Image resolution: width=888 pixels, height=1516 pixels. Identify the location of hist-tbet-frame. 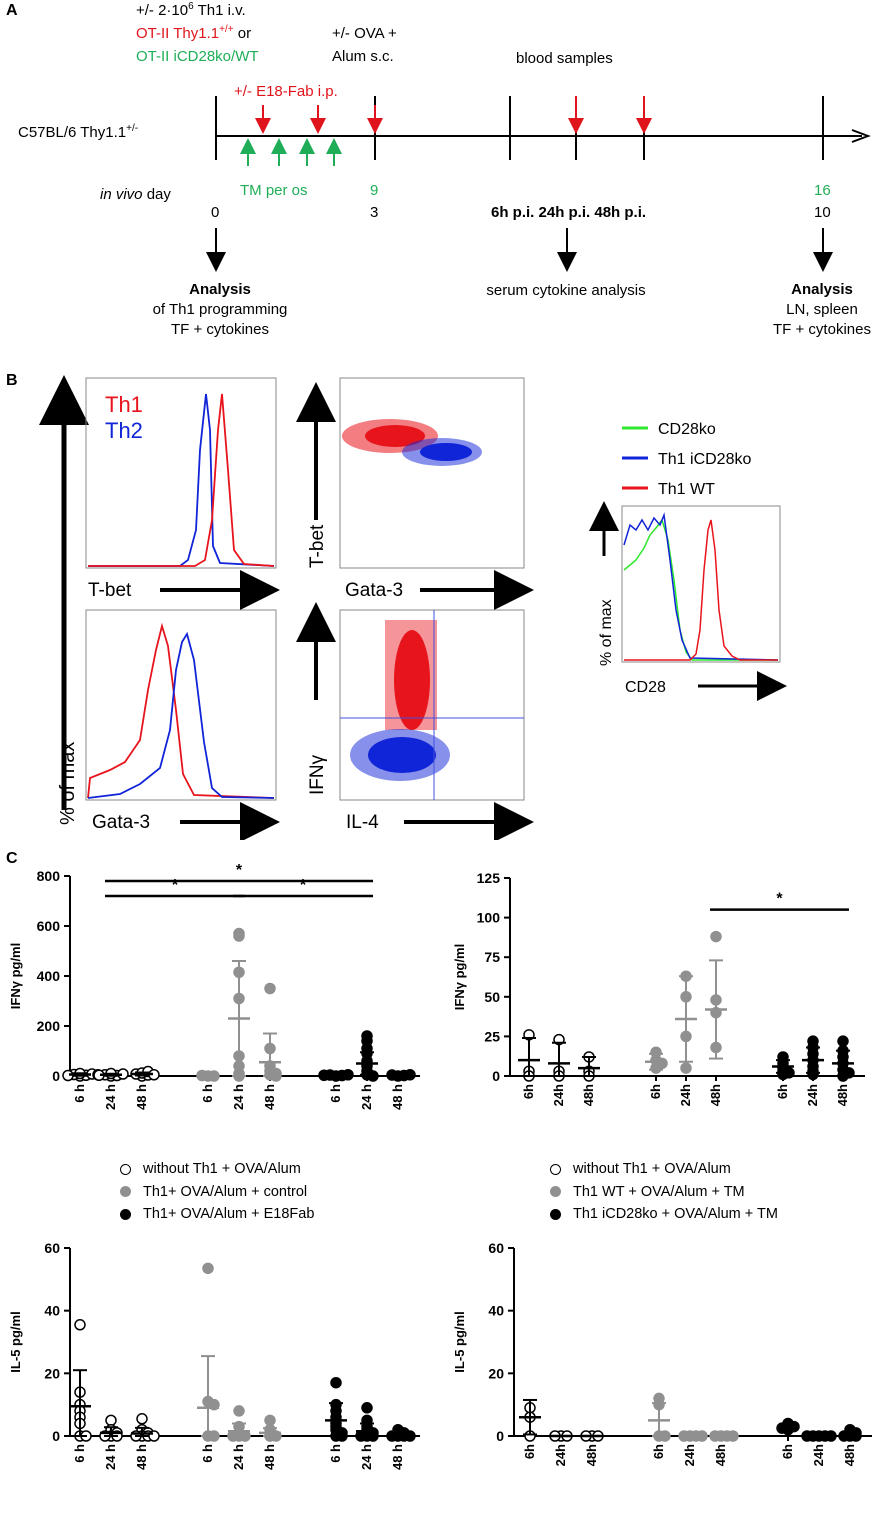
(181, 473).